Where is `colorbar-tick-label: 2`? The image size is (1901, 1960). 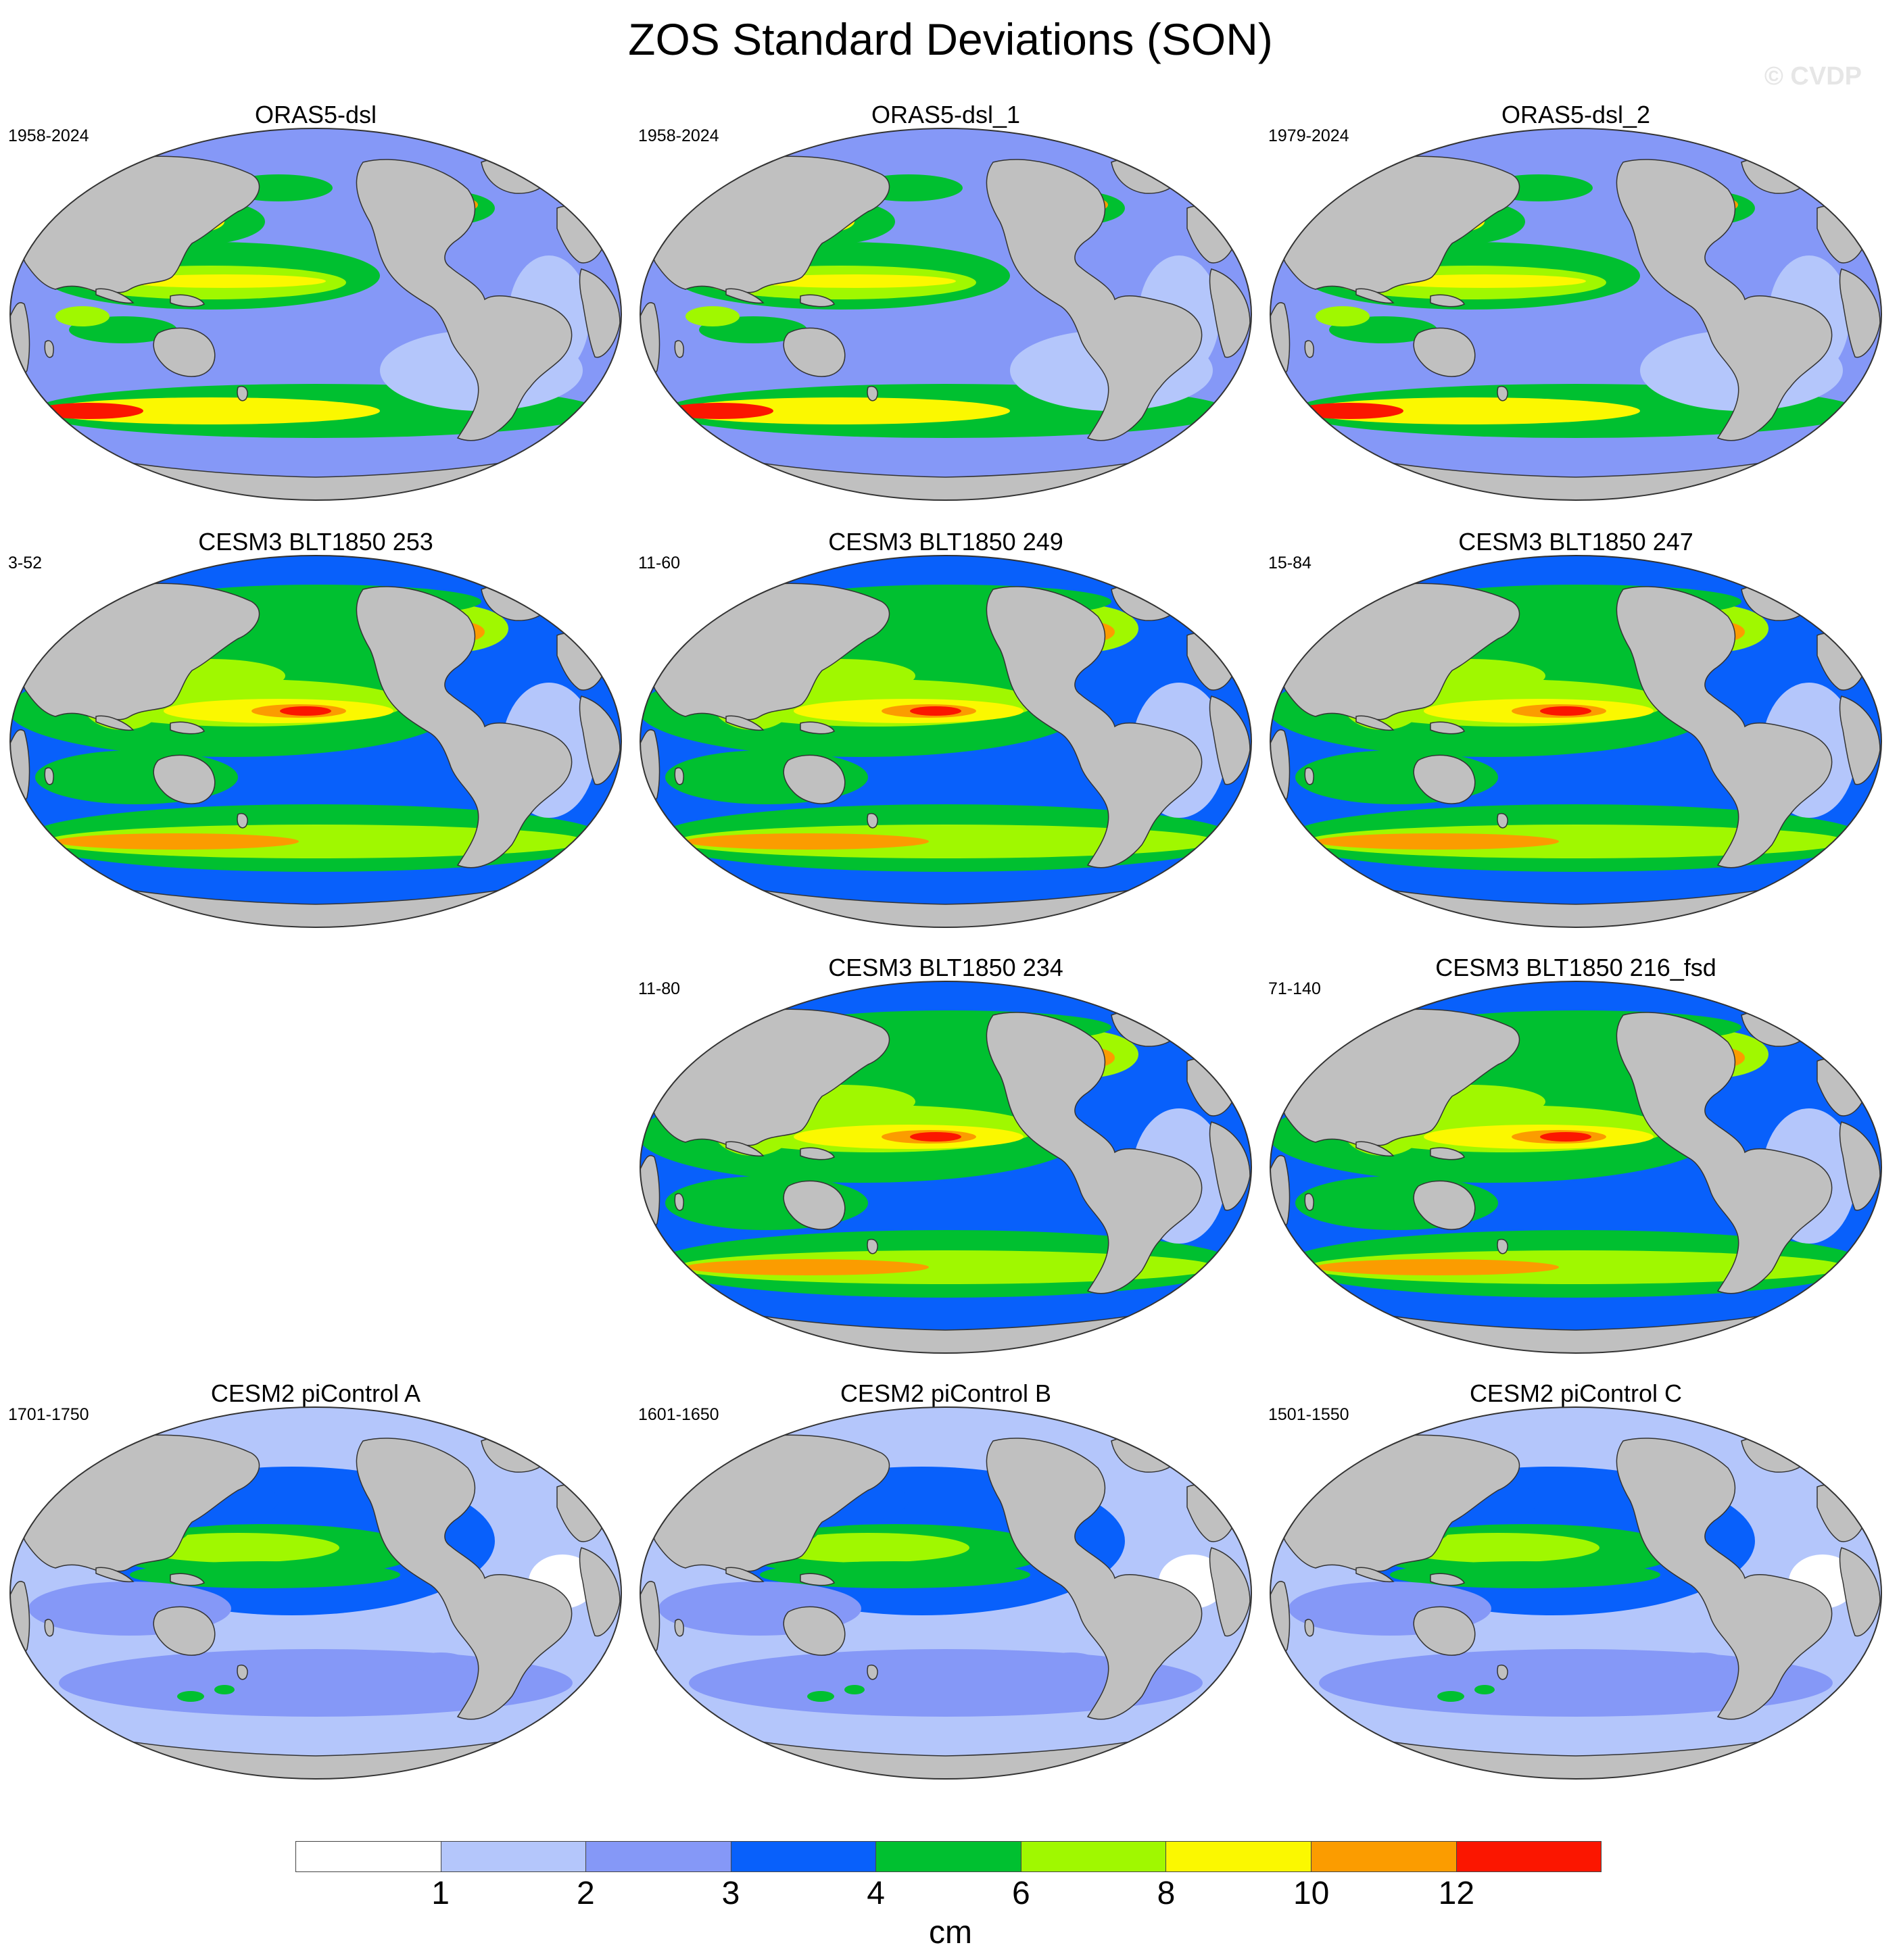 colorbar-tick-label: 2 is located at coordinates (585, 1893).